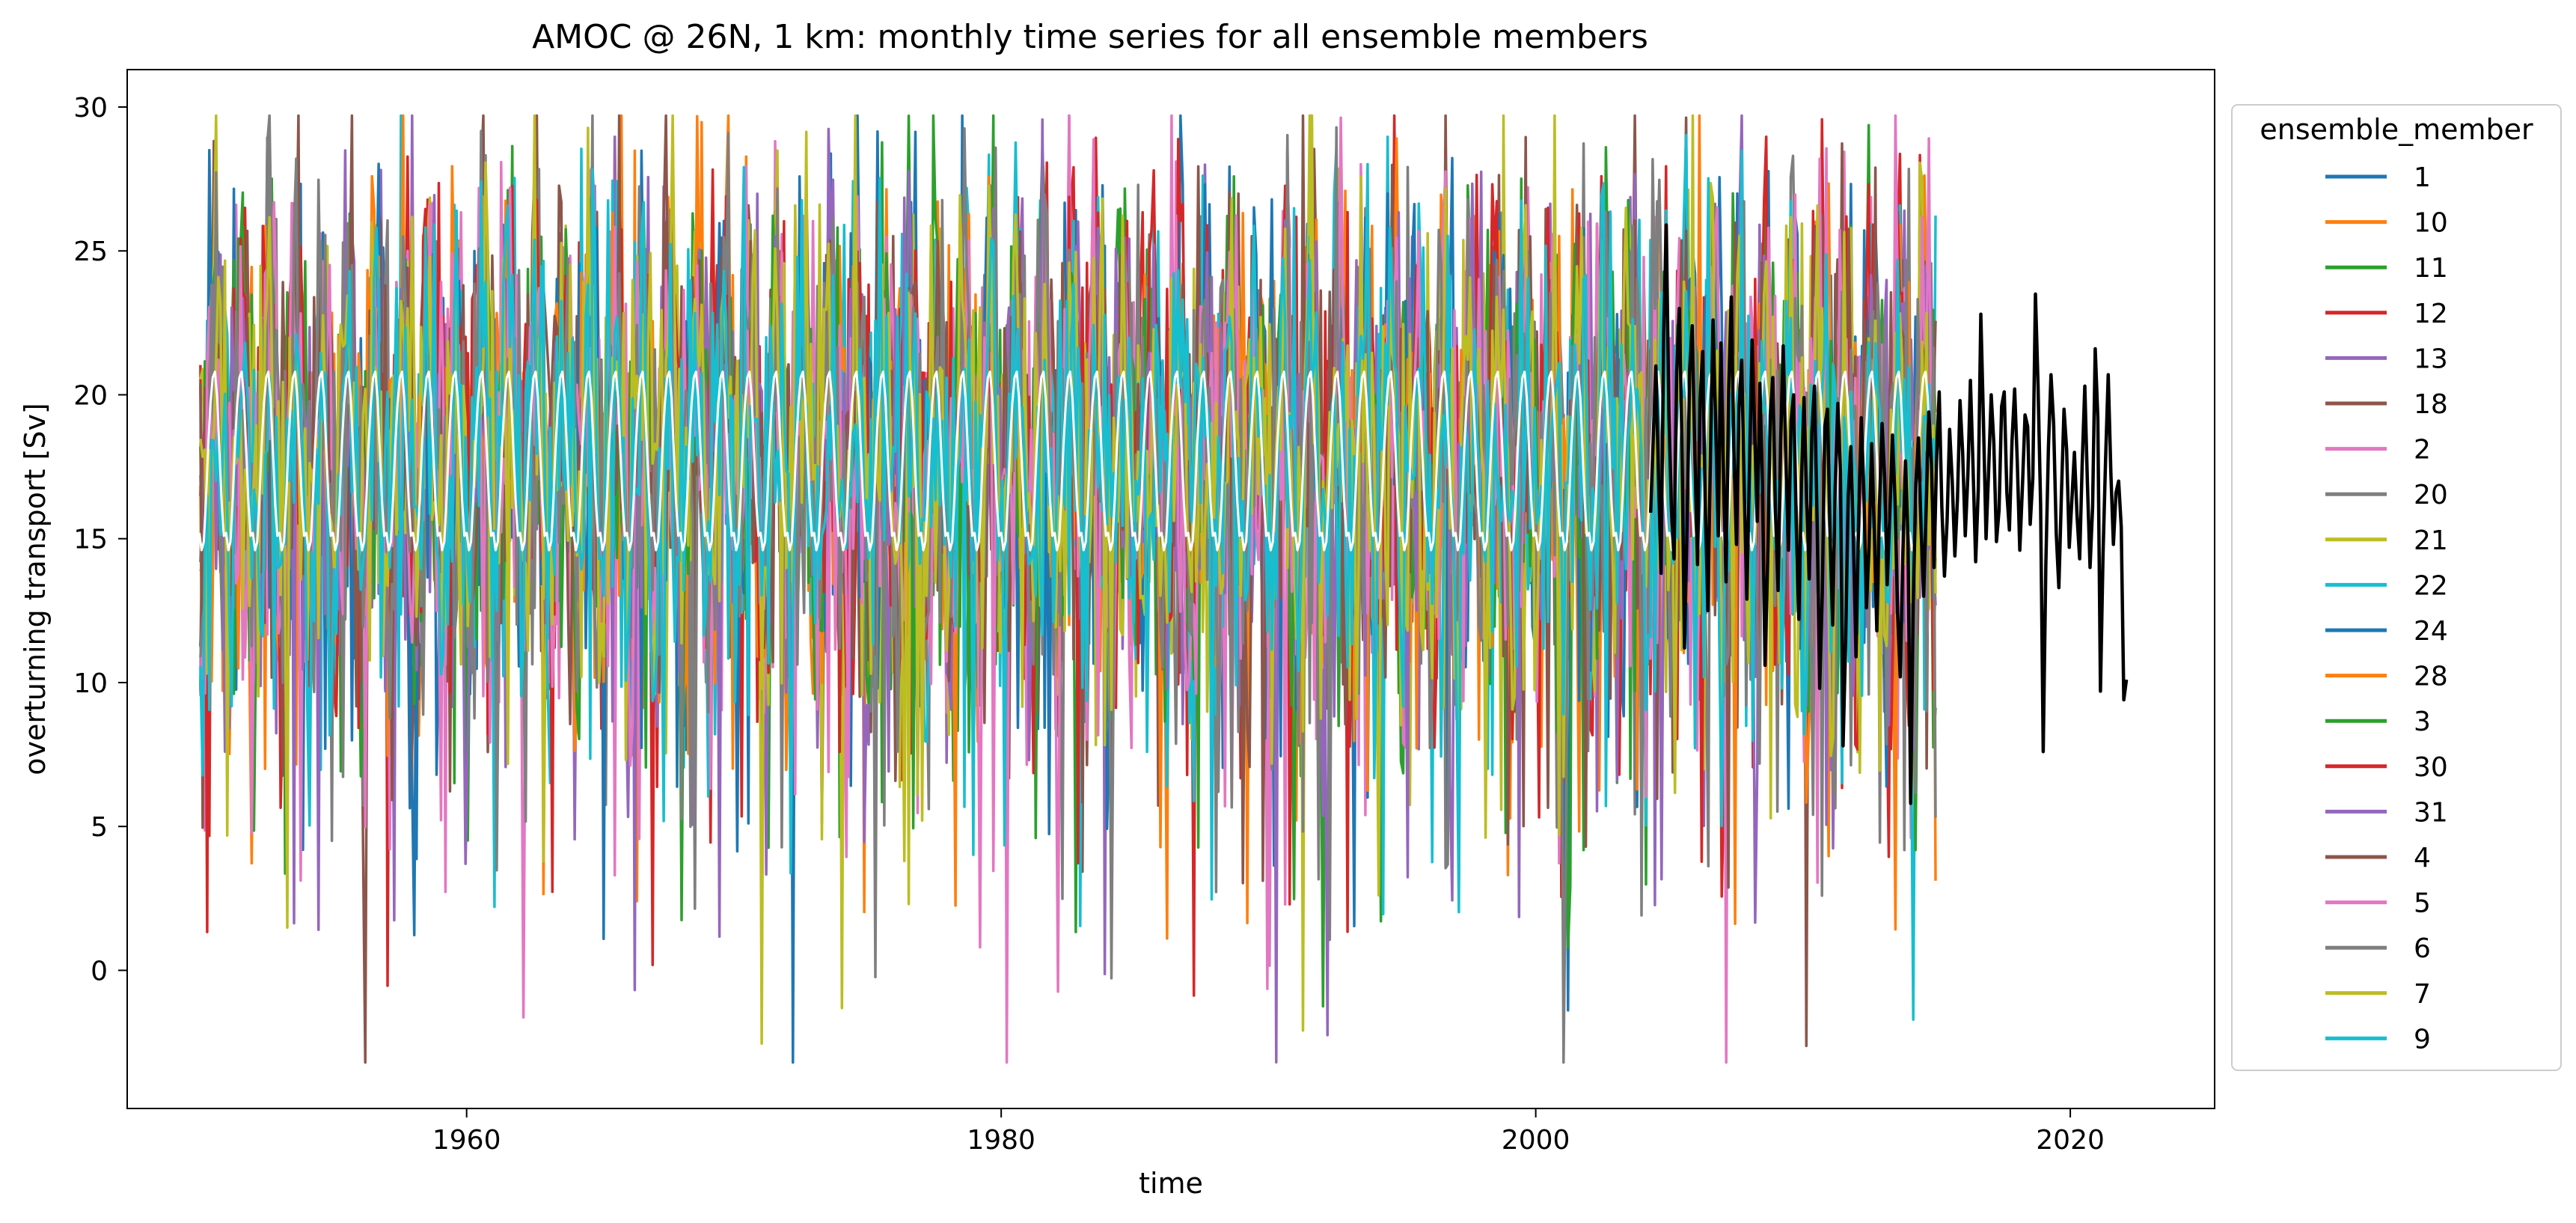 The image size is (2576, 1223). Describe the element at coordinates (90, 540) in the screenshot. I see `y-tick-label: 15` at that location.